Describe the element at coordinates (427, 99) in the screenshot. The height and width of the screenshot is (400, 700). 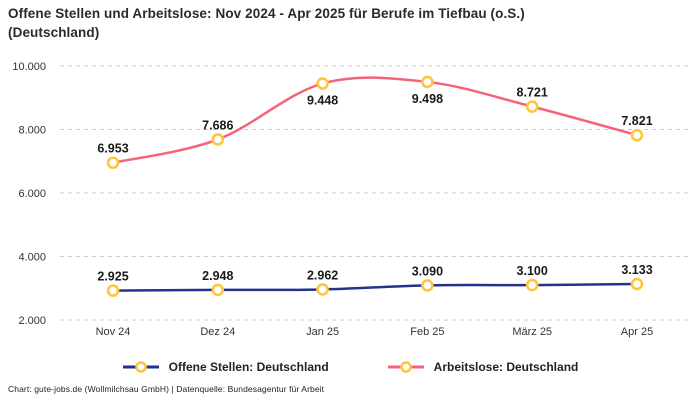
I see `data-point-label: 9.498` at that location.